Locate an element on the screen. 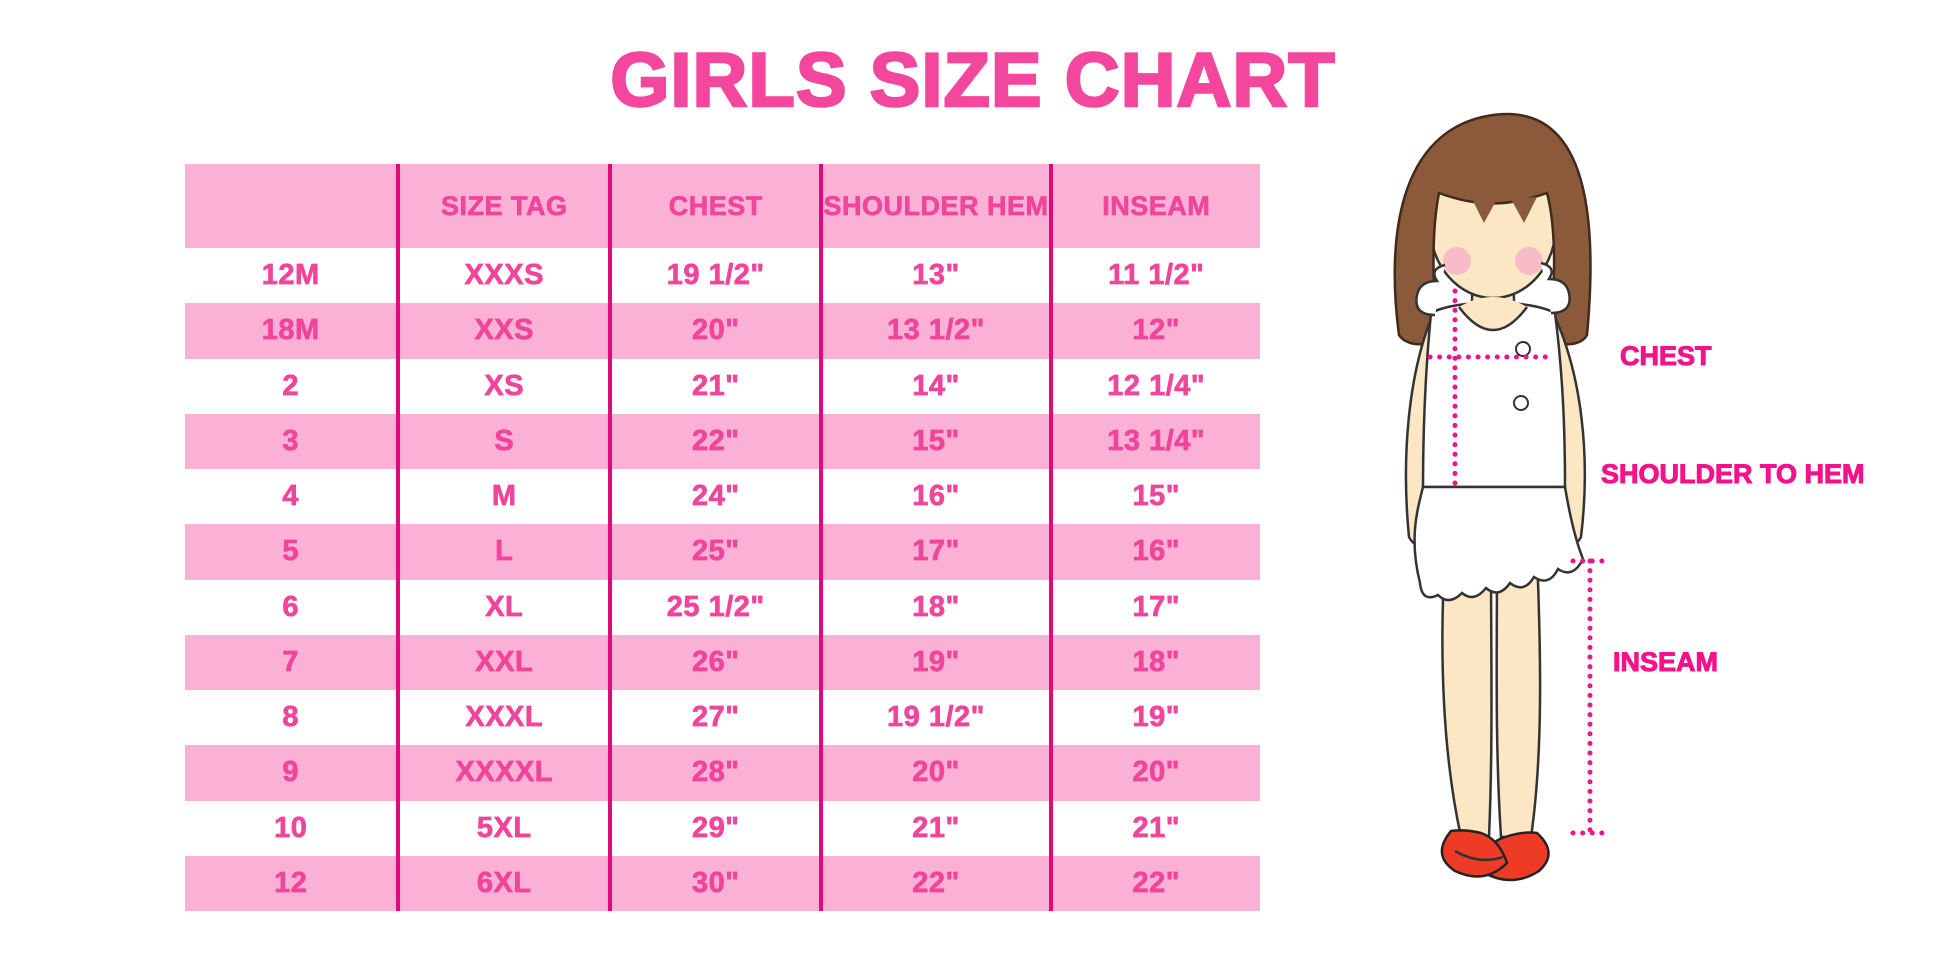  table-cell: M is located at coordinates (502, 497).